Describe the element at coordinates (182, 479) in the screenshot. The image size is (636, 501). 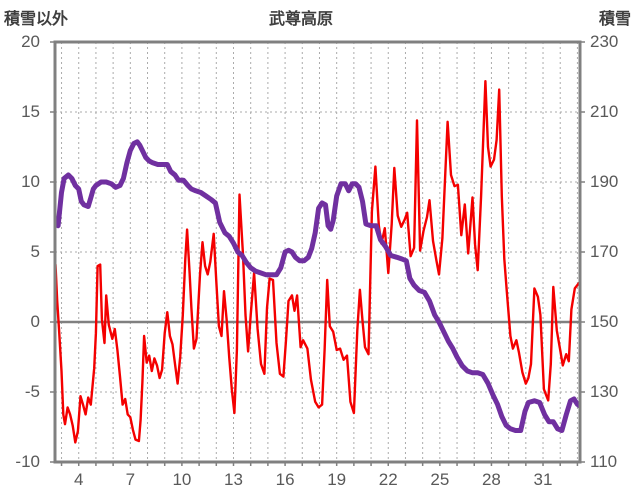
I see `x-axis-day-label: 10` at that location.